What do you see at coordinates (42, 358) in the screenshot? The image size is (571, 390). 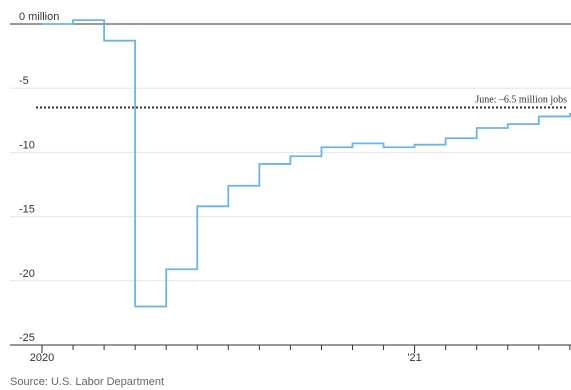 I see `x-tick-label: 2020` at bounding box center [42, 358].